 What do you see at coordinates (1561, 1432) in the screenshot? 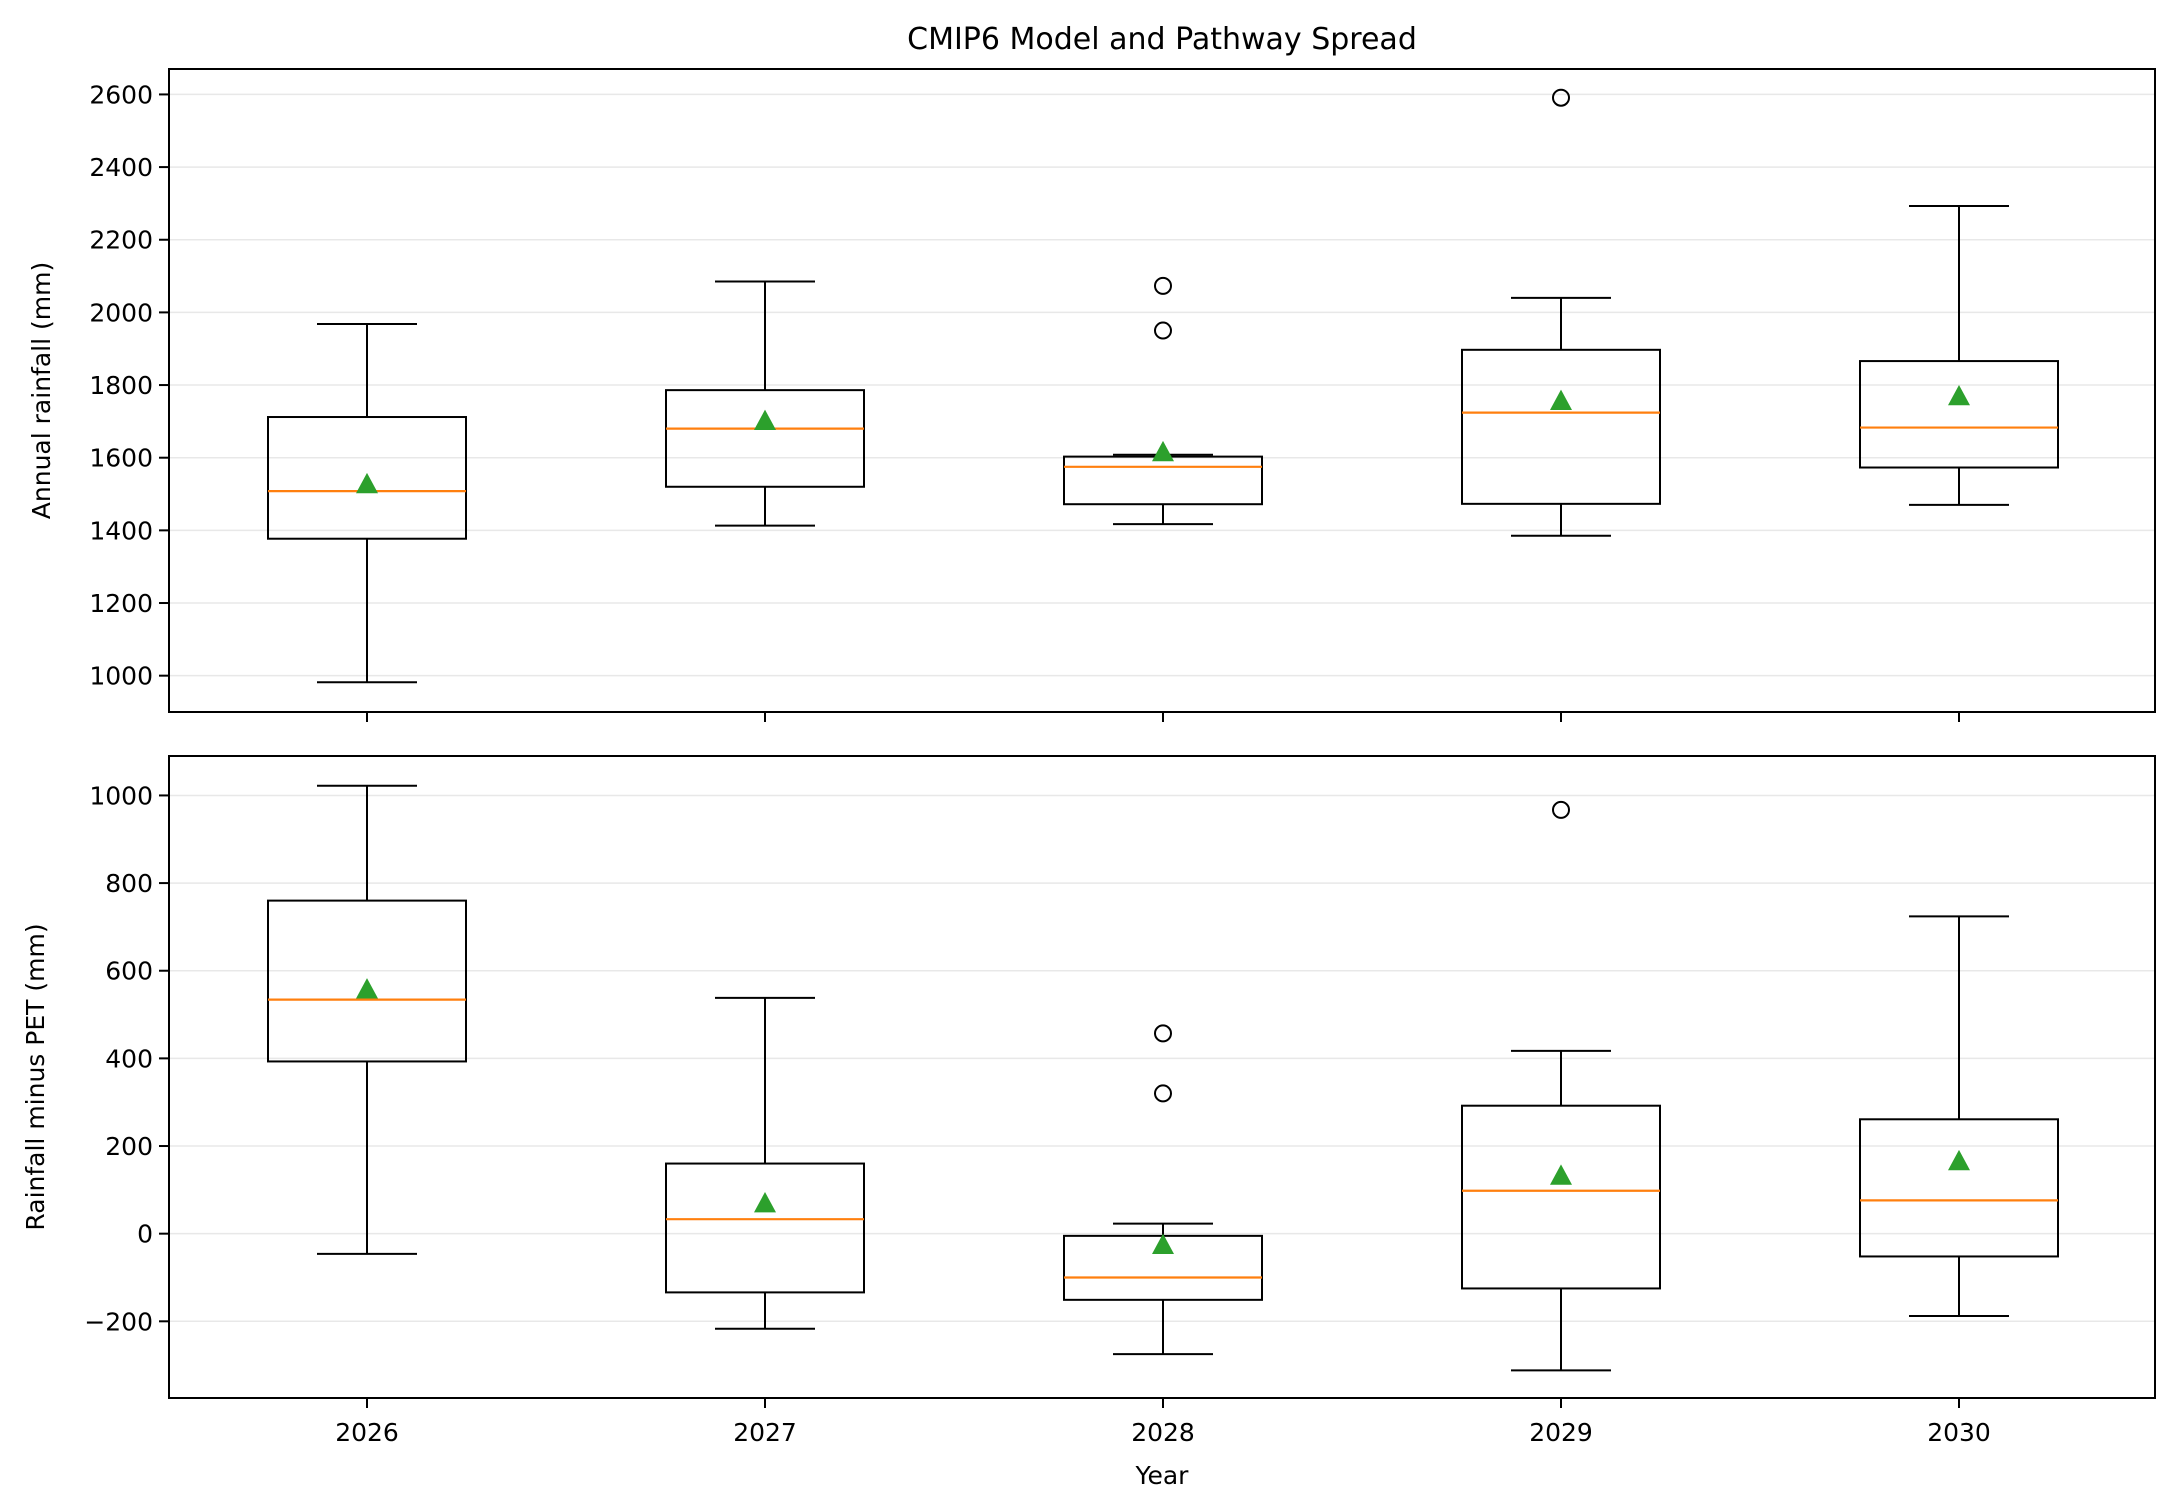
I see `x-tick-label: 2029` at bounding box center [1561, 1432].